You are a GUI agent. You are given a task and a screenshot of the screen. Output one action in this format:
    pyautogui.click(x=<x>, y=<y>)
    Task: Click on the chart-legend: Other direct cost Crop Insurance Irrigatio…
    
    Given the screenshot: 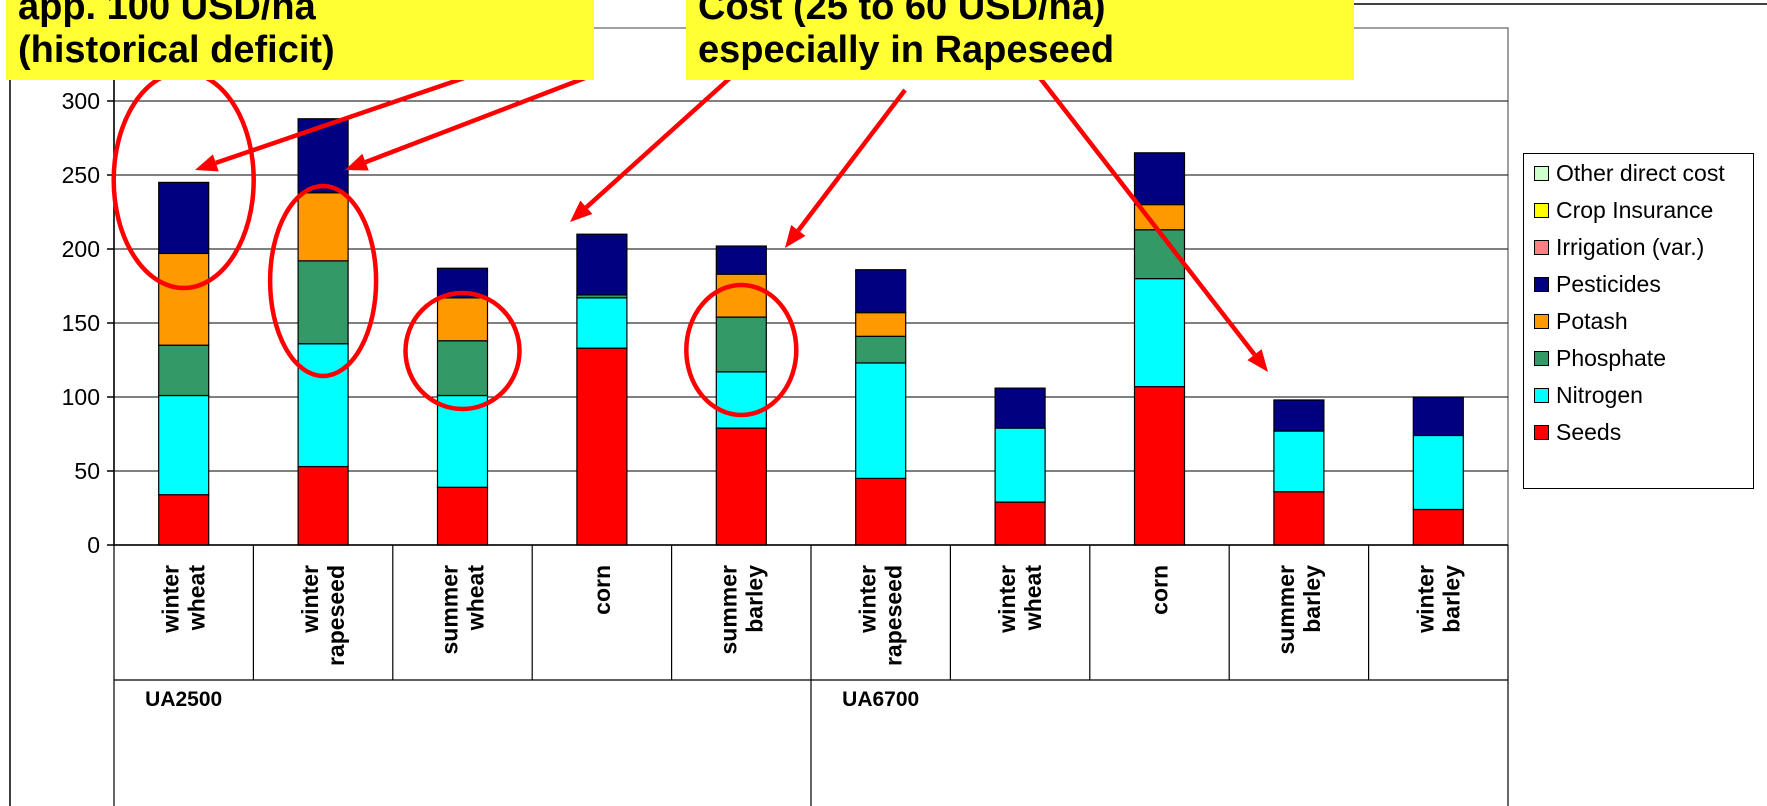 What is the action you would take?
    pyautogui.click(x=1638, y=321)
    